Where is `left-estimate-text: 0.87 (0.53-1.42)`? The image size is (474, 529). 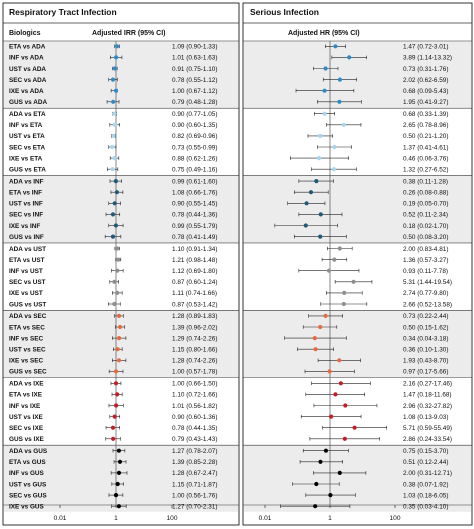 left-estimate-text: 0.87 (0.53-1.42) is located at coordinates (194, 304).